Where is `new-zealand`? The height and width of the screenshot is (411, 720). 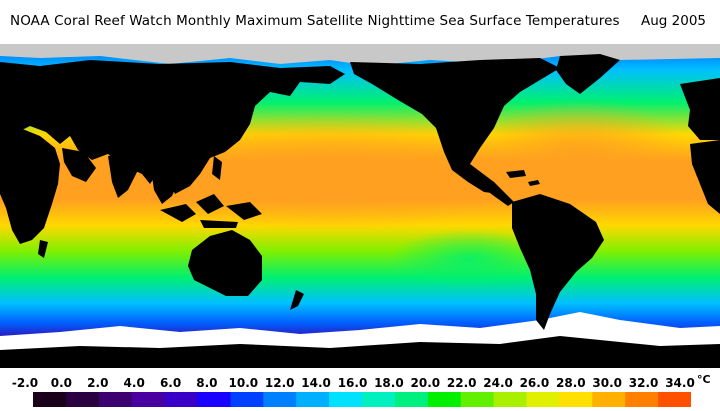 new-zealand is located at coordinates (297, 300).